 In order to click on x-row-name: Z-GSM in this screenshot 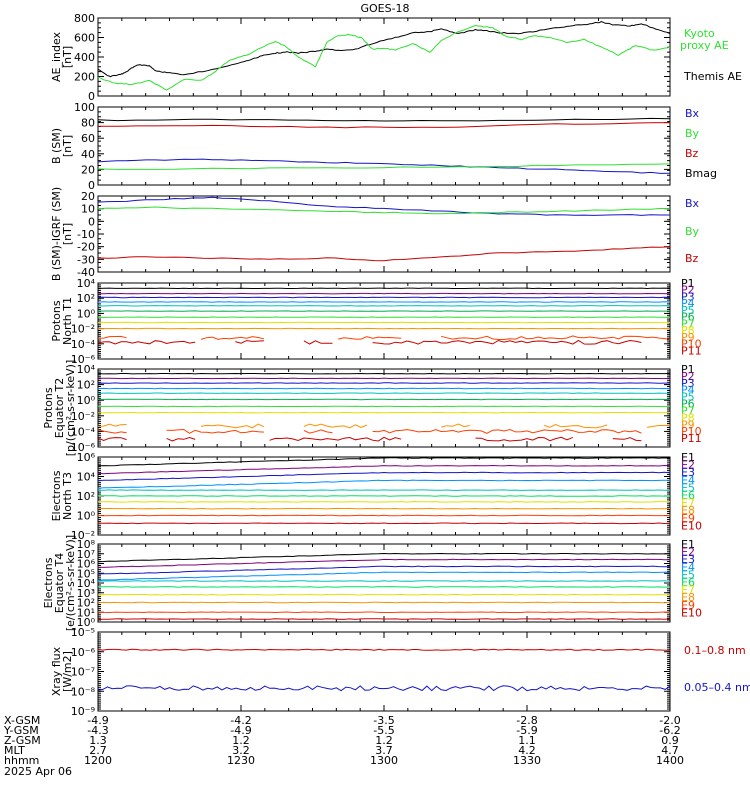, I will do `click(22, 740)`.